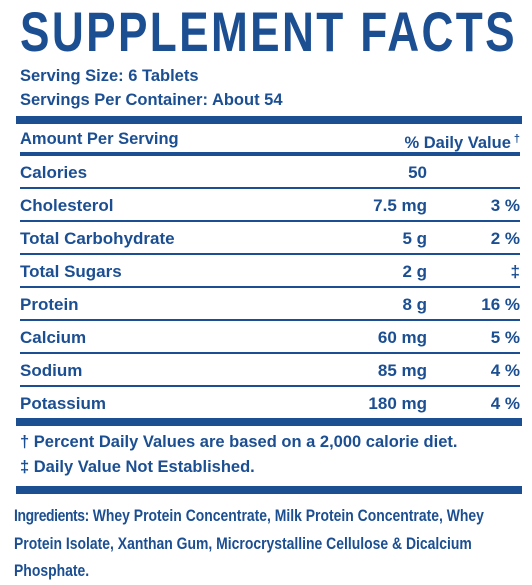  What do you see at coordinates (54, 172) in the screenshot?
I see `nutrient-name: Calories` at bounding box center [54, 172].